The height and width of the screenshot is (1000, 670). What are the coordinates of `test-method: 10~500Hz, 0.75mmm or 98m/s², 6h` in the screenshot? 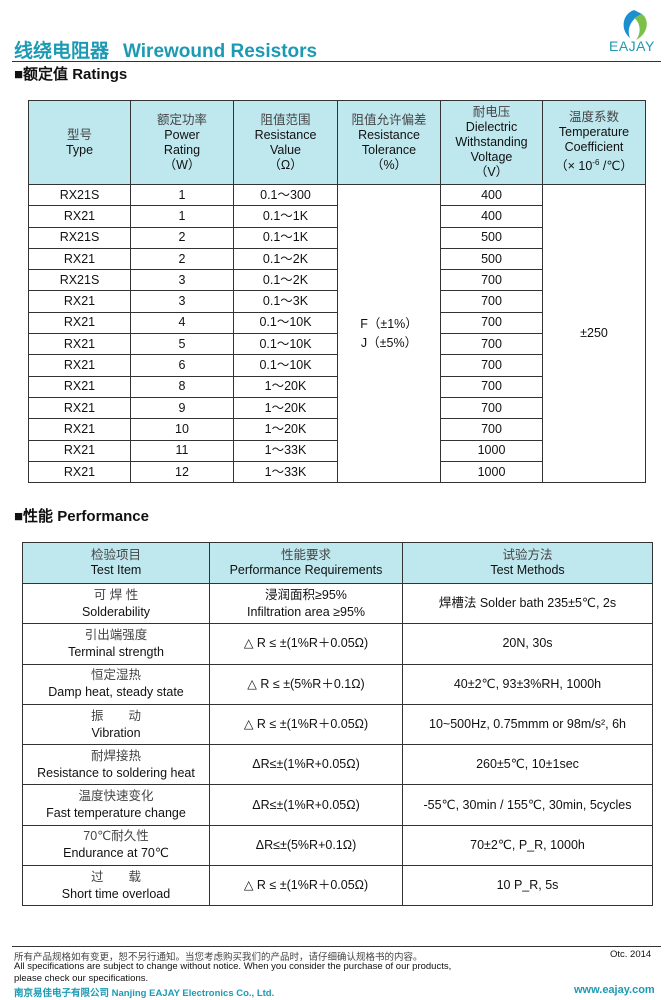 It's located at (527, 724).